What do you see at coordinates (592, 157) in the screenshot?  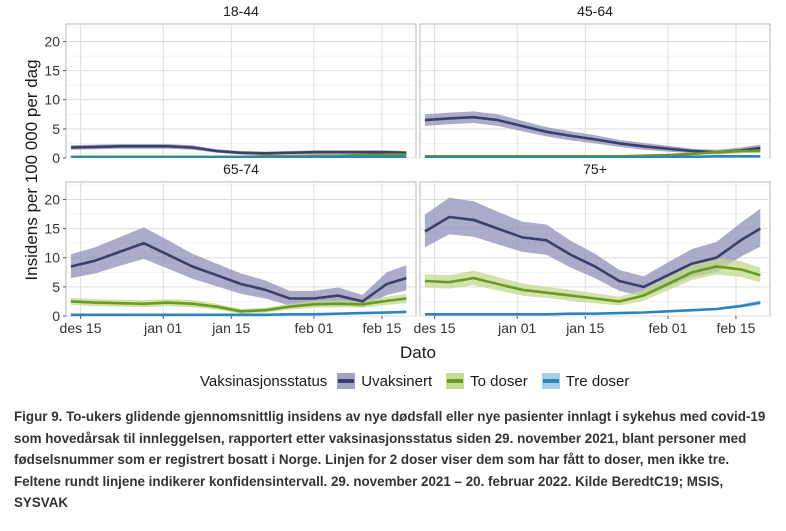 I see `panel-45-64-line-tre-doser` at bounding box center [592, 157].